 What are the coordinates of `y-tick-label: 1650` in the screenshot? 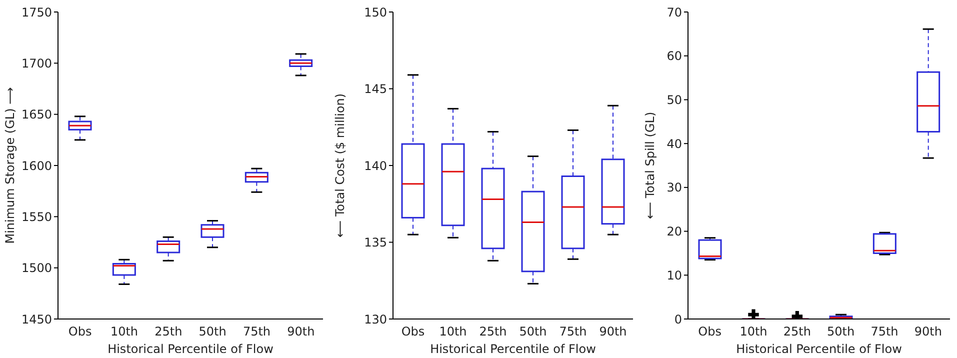 It's located at (36, 115).